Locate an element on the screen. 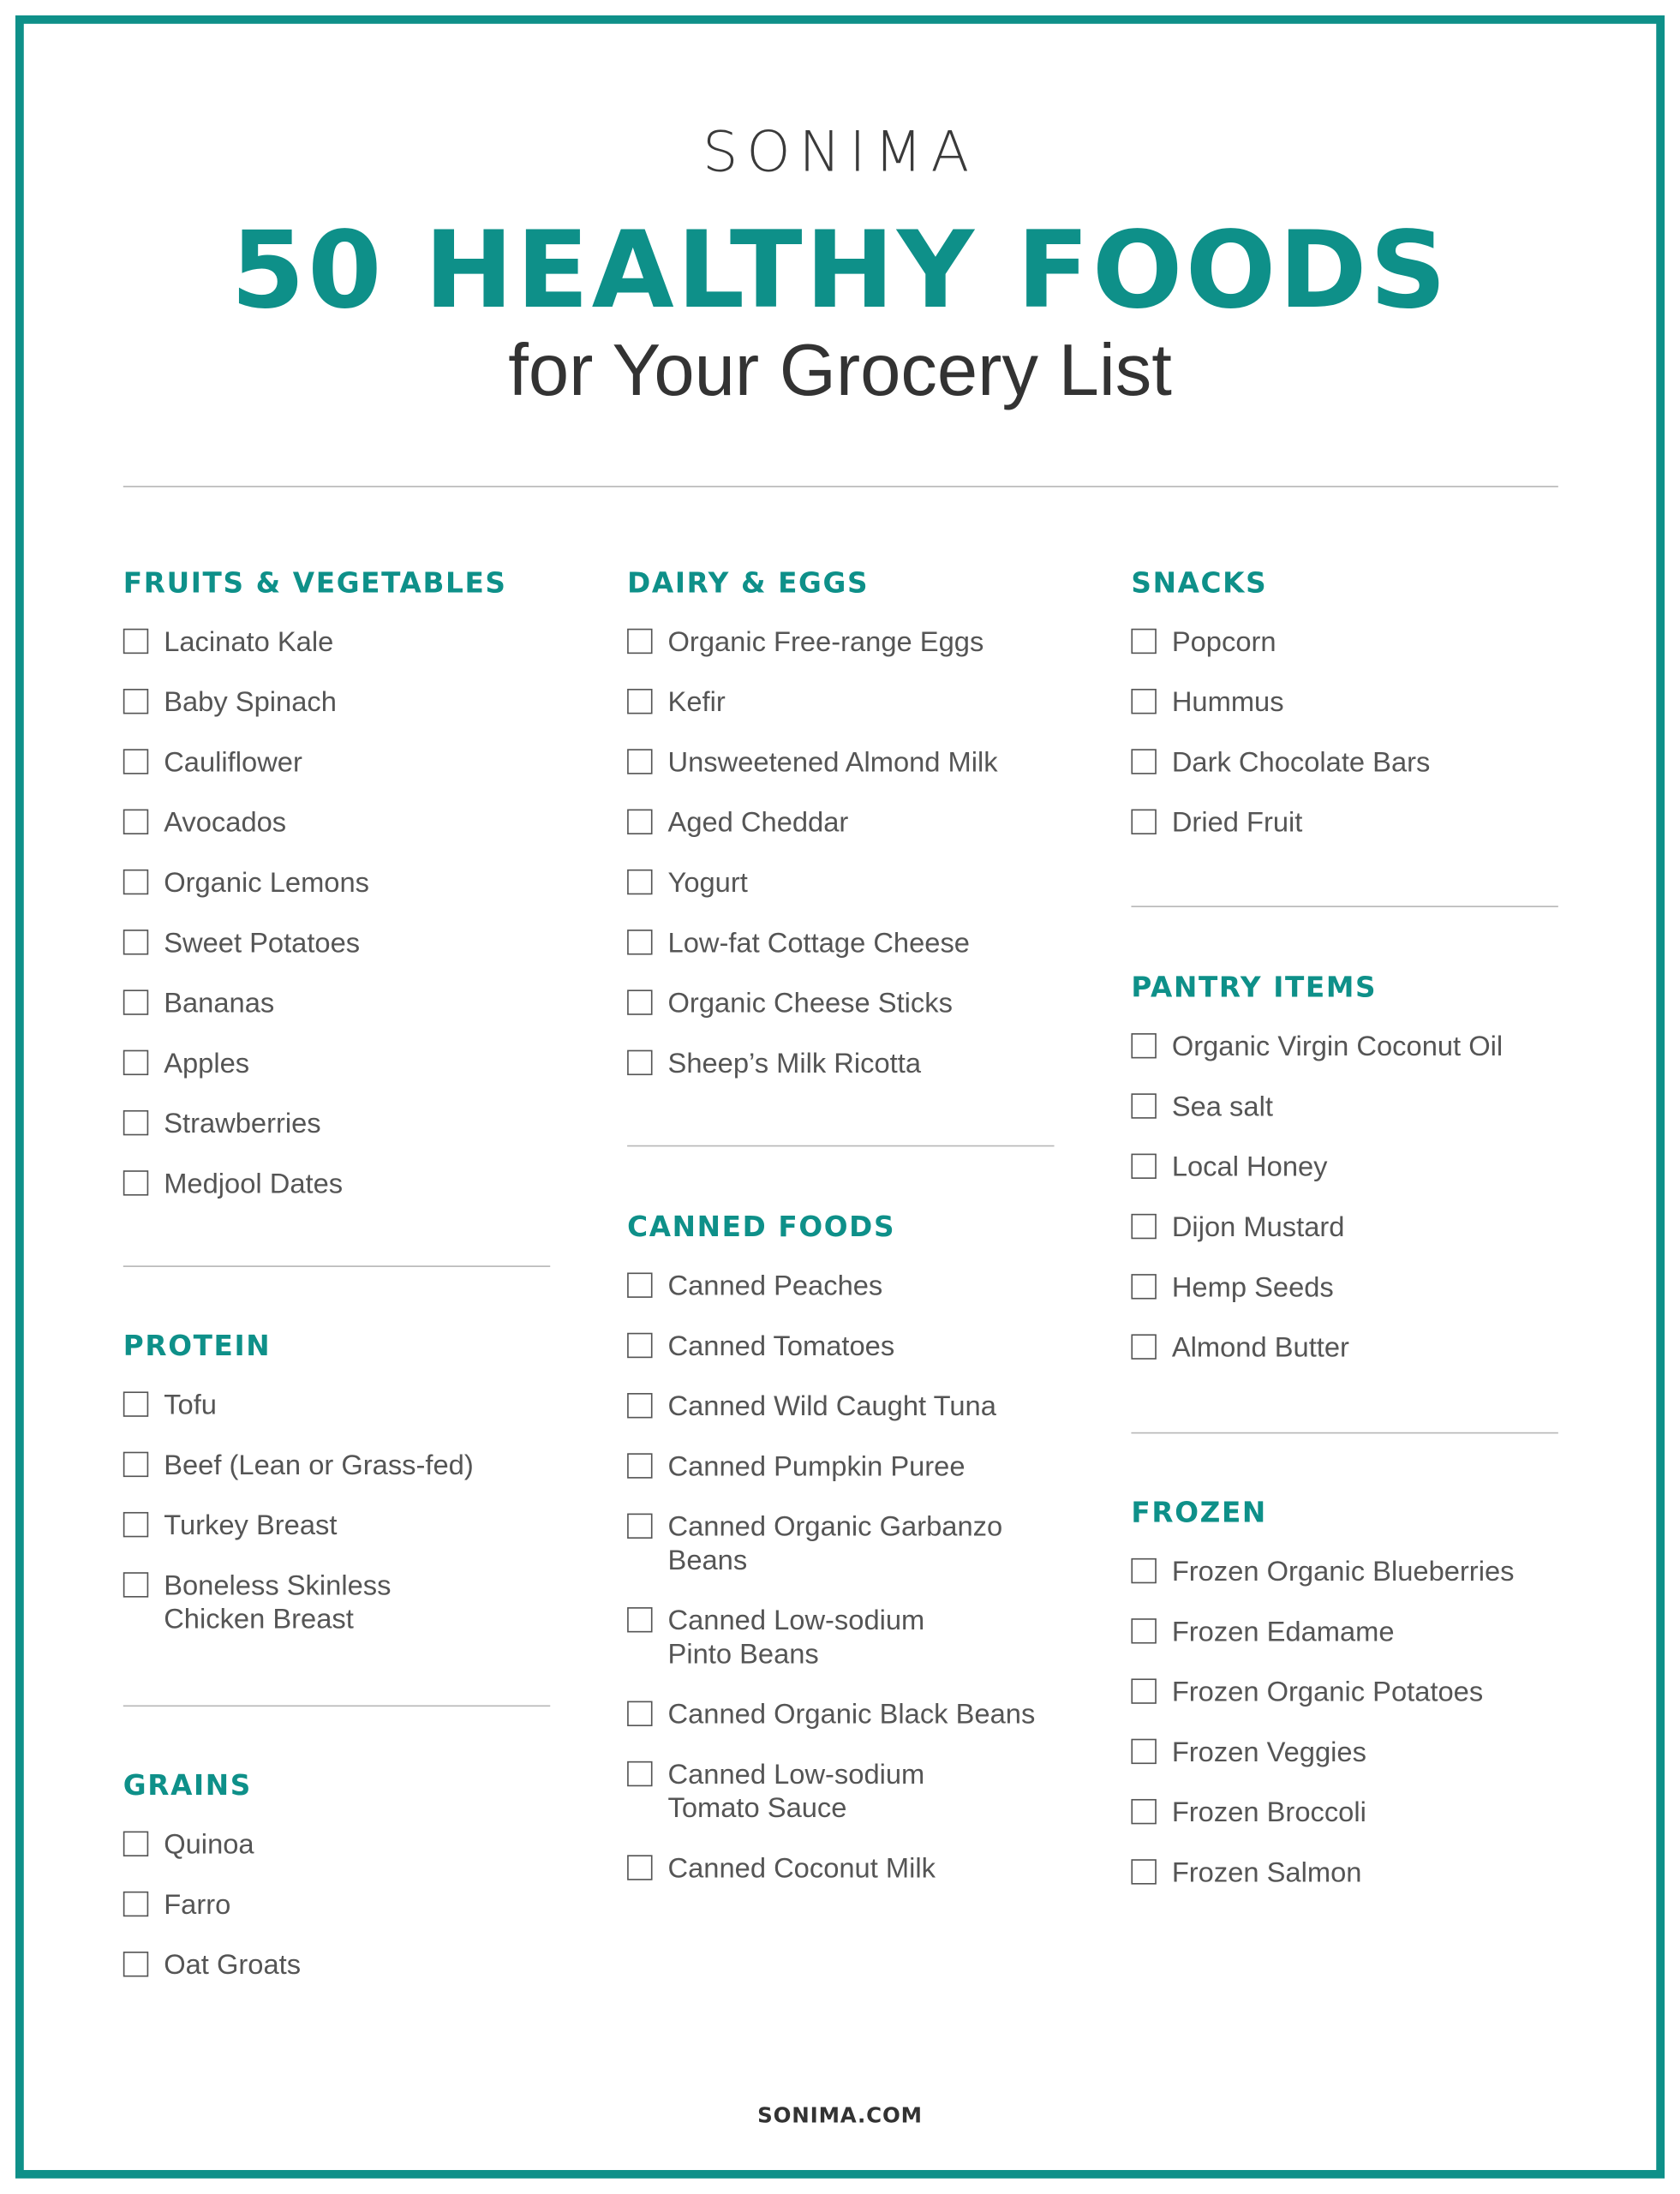 This screenshot has height=2194, width=1680. checklist-item: Organic Free-range Eggs is located at coordinates (851, 655).